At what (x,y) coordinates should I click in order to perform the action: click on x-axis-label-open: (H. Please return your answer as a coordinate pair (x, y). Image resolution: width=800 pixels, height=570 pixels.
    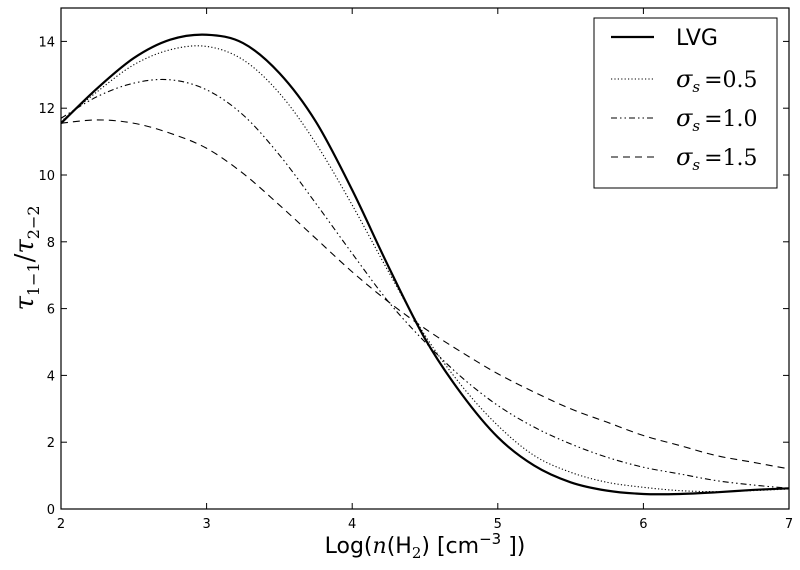
    Looking at the image, I should click on (399, 546).